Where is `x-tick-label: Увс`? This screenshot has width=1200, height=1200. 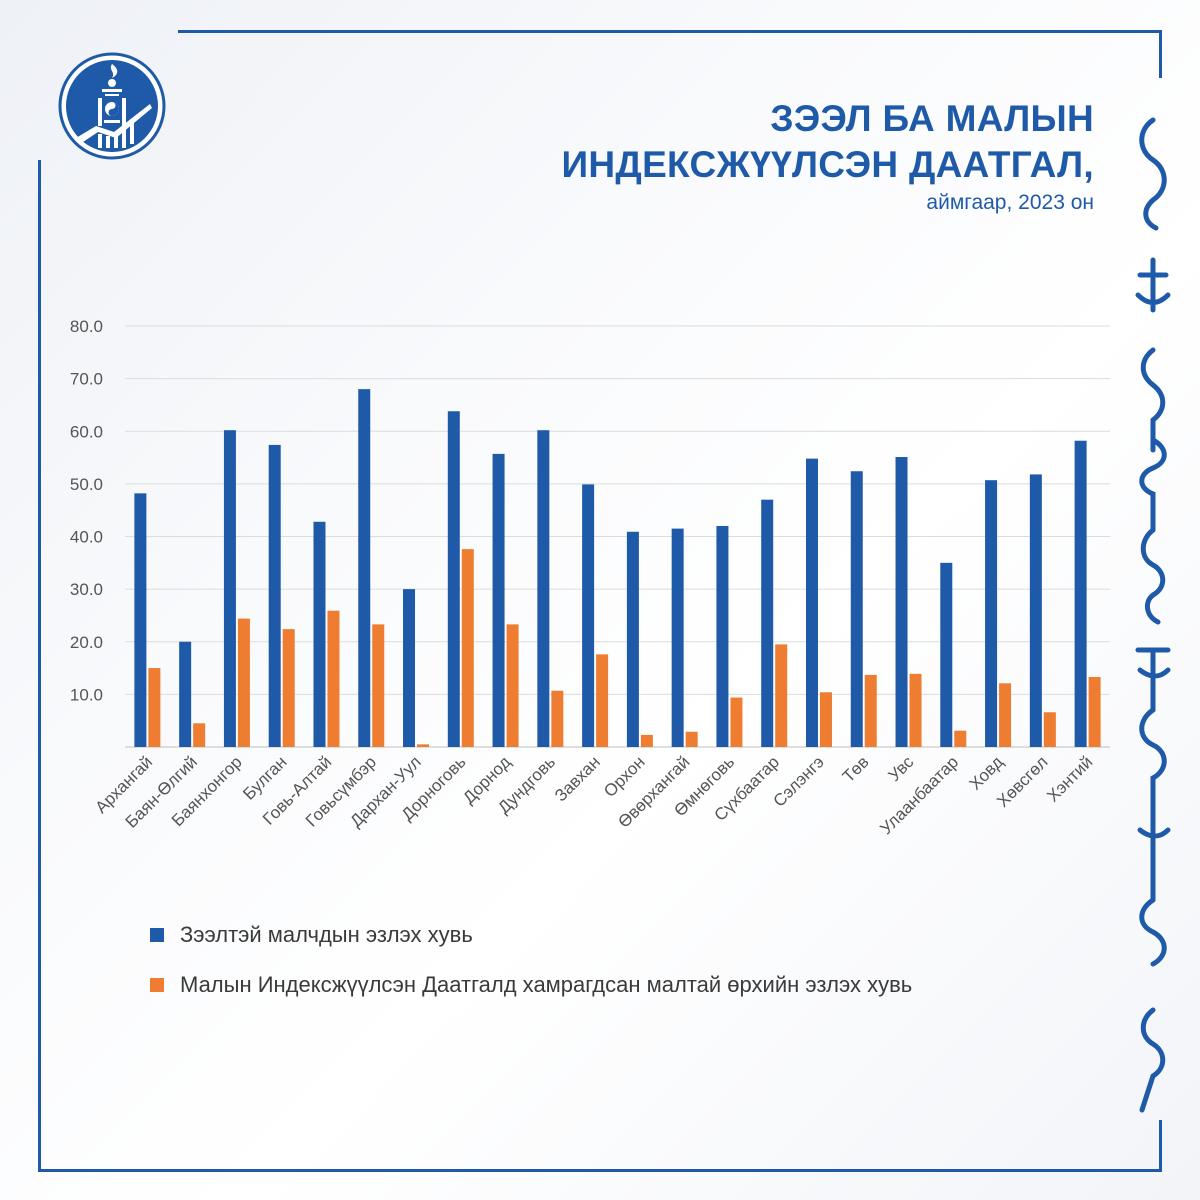
x-tick-label: Увс is located at coordinates (901, 768).